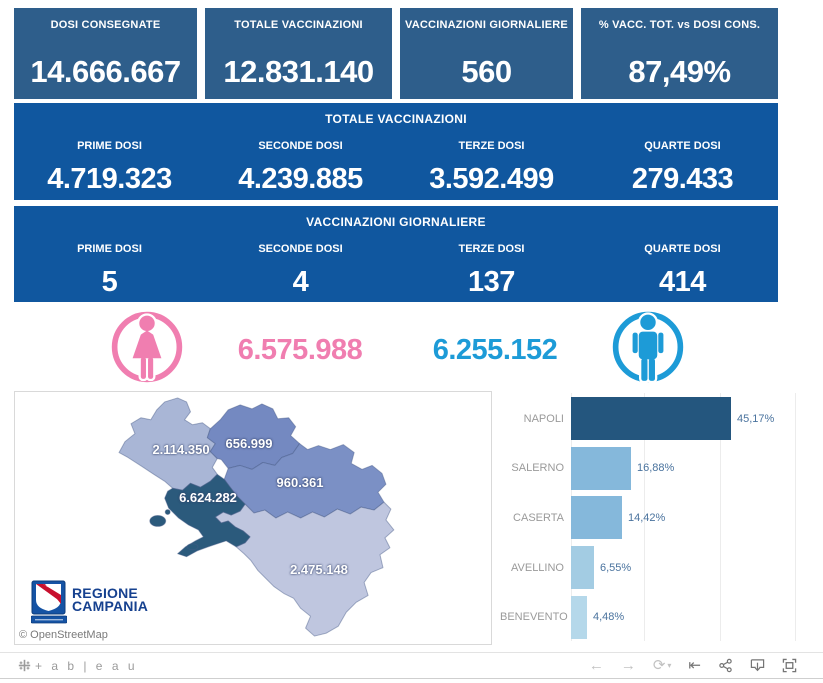 This screenshot has height=683, width=823. Describe the element at coordinates (24, 665) in the screenshot. I see `tableau-glyph-icon` at that location.